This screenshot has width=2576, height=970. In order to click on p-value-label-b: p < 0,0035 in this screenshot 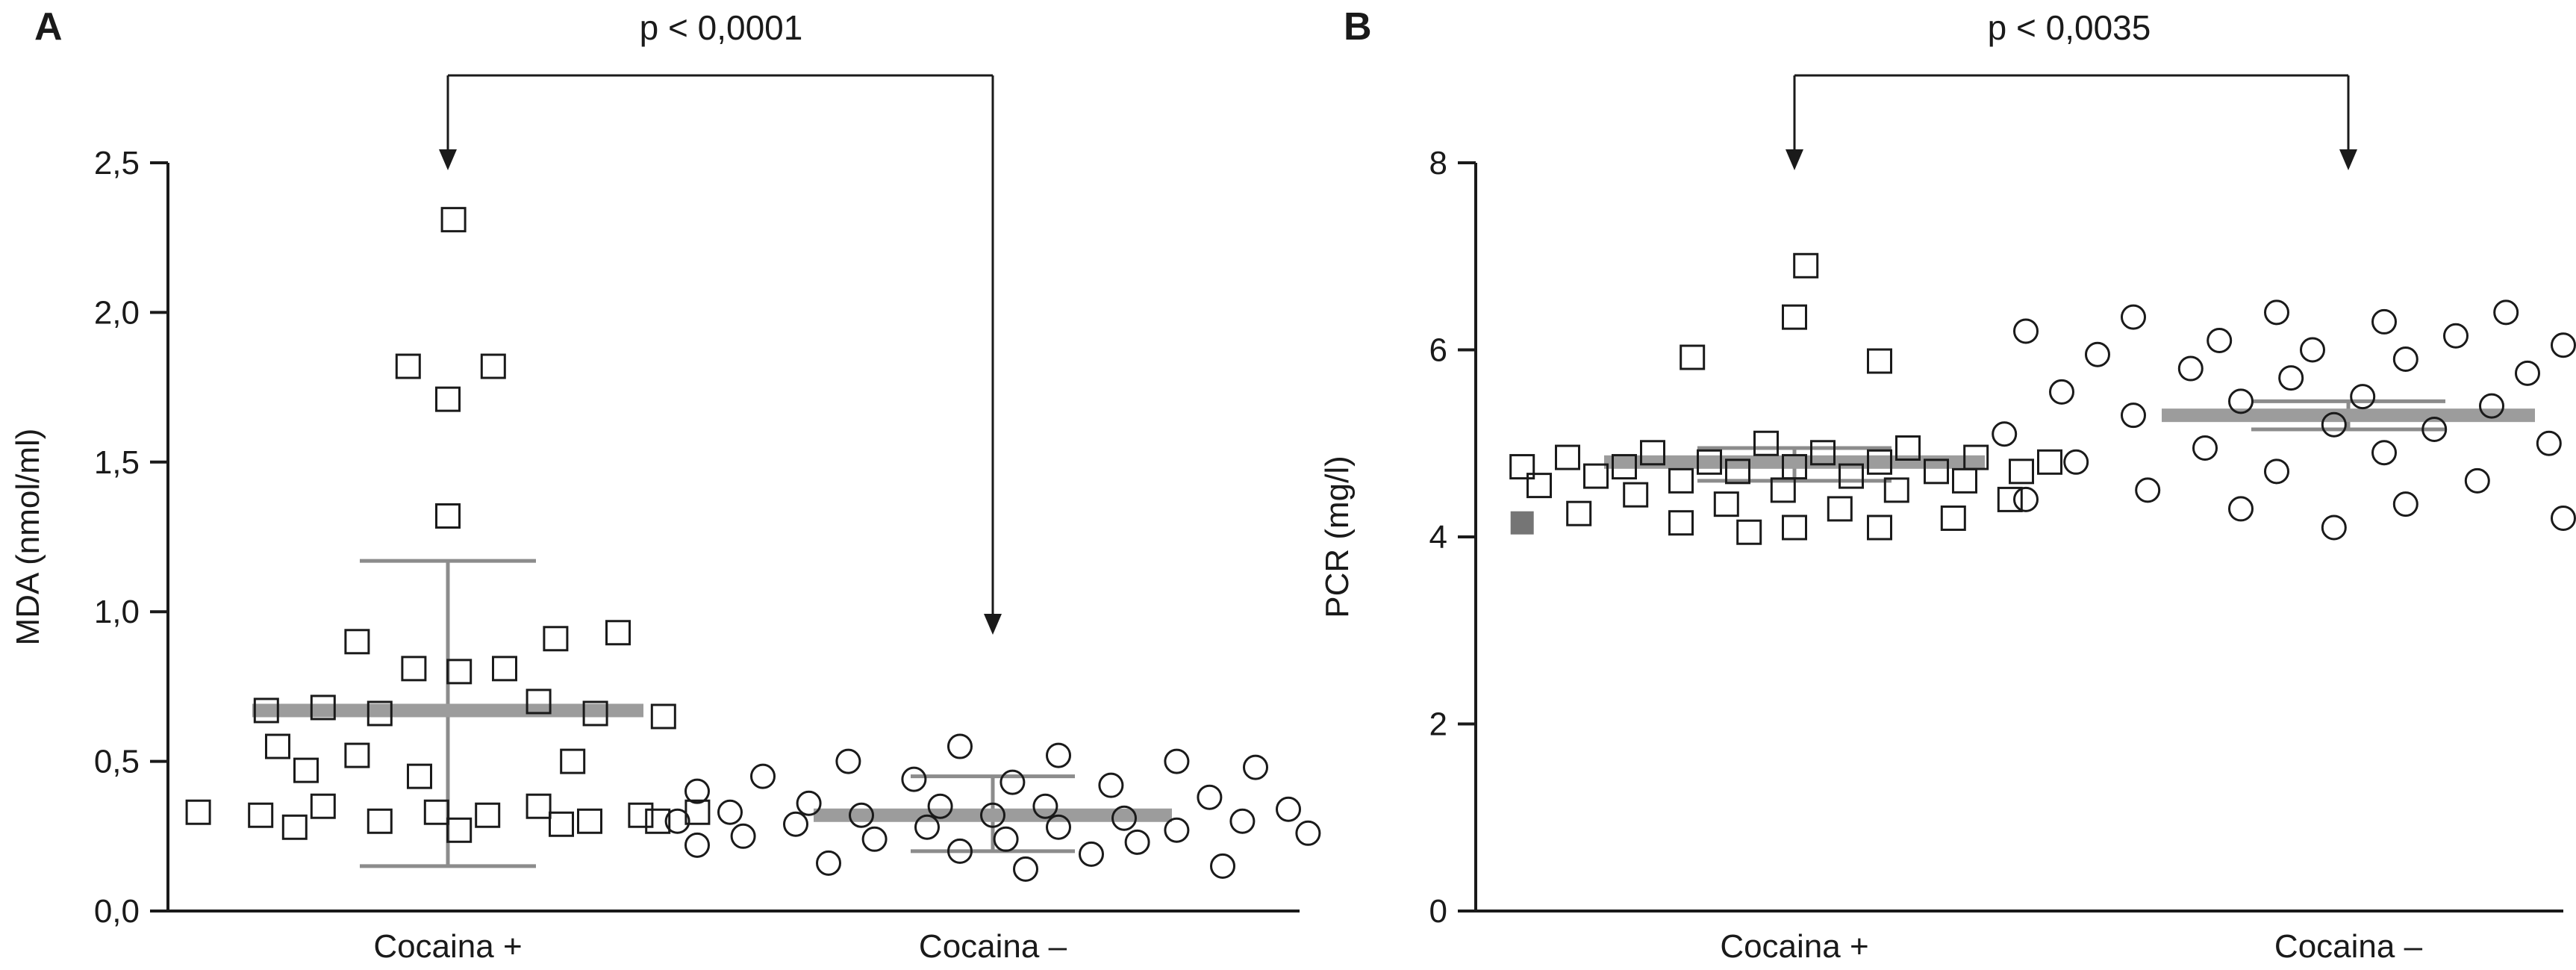, I will do `click(2069, 27)`.